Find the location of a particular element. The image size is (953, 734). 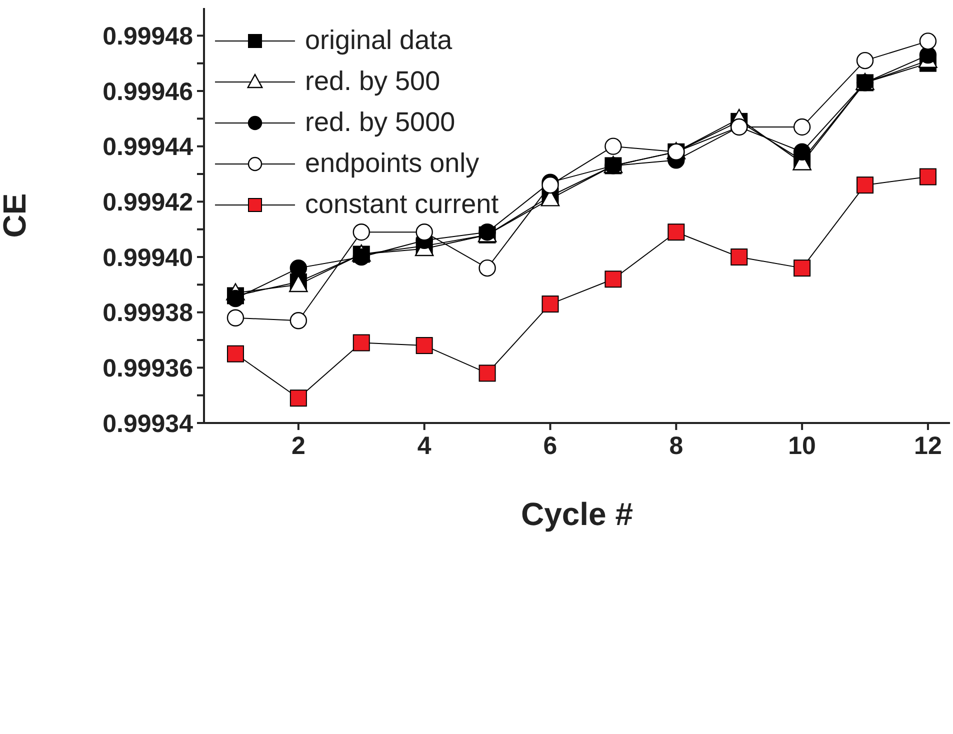

x-tick-label: 6 is located at coordinates (550, 446).